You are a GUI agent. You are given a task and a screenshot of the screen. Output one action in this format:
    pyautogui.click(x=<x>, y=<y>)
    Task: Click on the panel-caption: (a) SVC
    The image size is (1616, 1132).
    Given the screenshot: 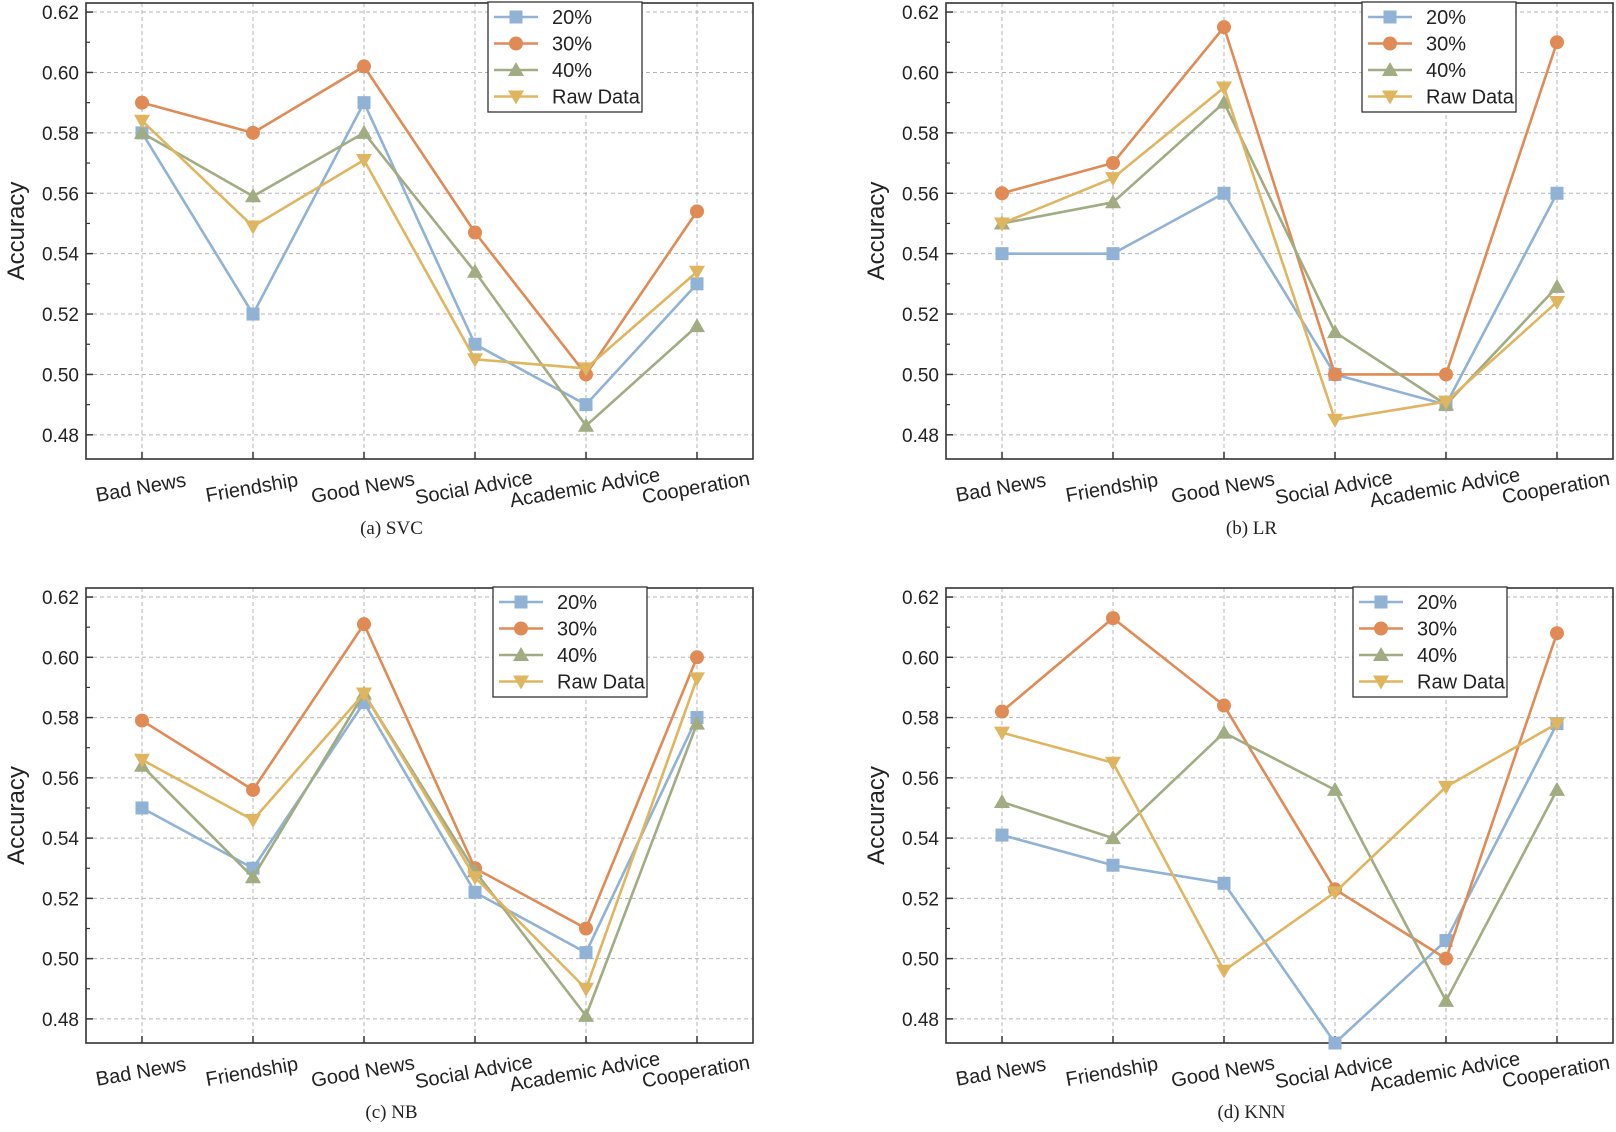 What is the action you would take?
    pyautogui.click(x=391, y=528)
    